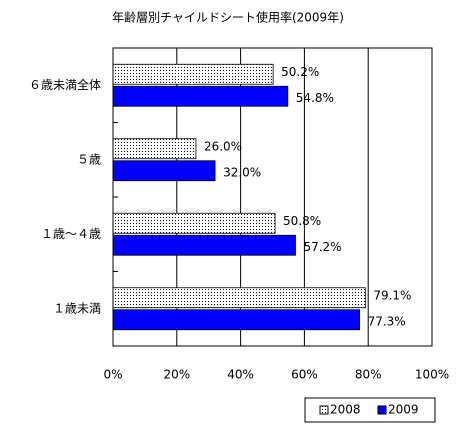 The height and width of the screenshot is (431, 457). I want to click on y-tick-label: １歳～４歳, so click(71, 234).